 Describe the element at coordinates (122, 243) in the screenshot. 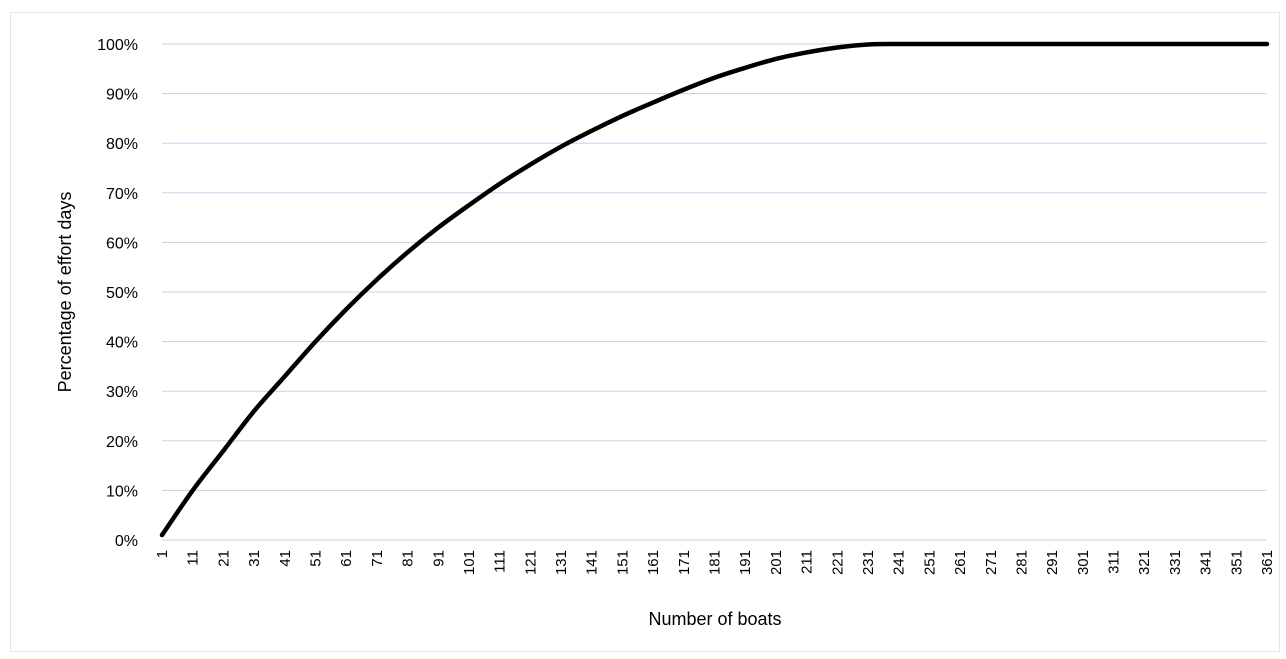

I see `y-tick-label: 60%` at that location.